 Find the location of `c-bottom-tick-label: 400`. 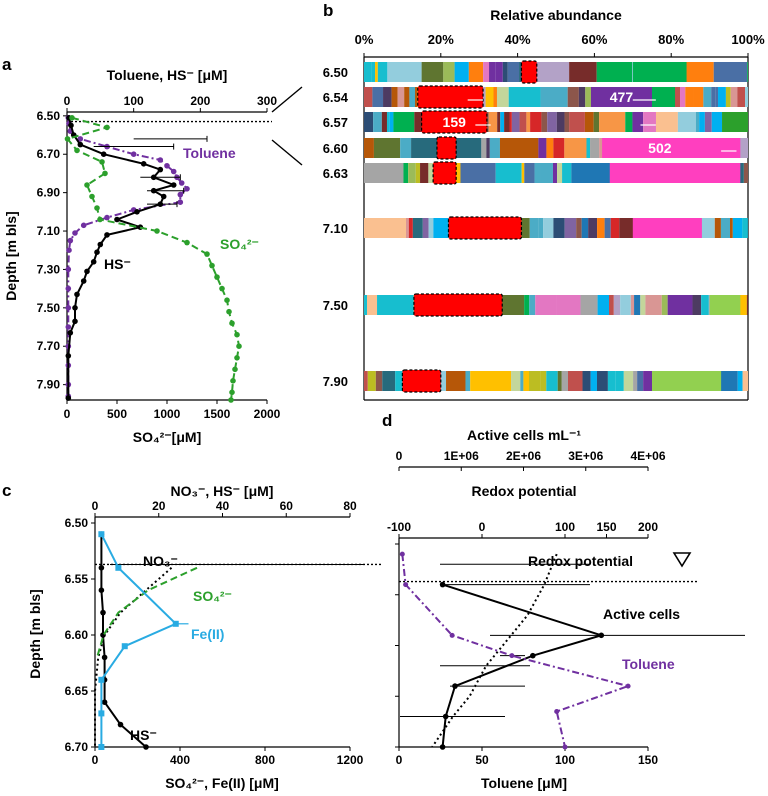

c-bottom-tick-label: 400 is located at coordinates (180, 760).